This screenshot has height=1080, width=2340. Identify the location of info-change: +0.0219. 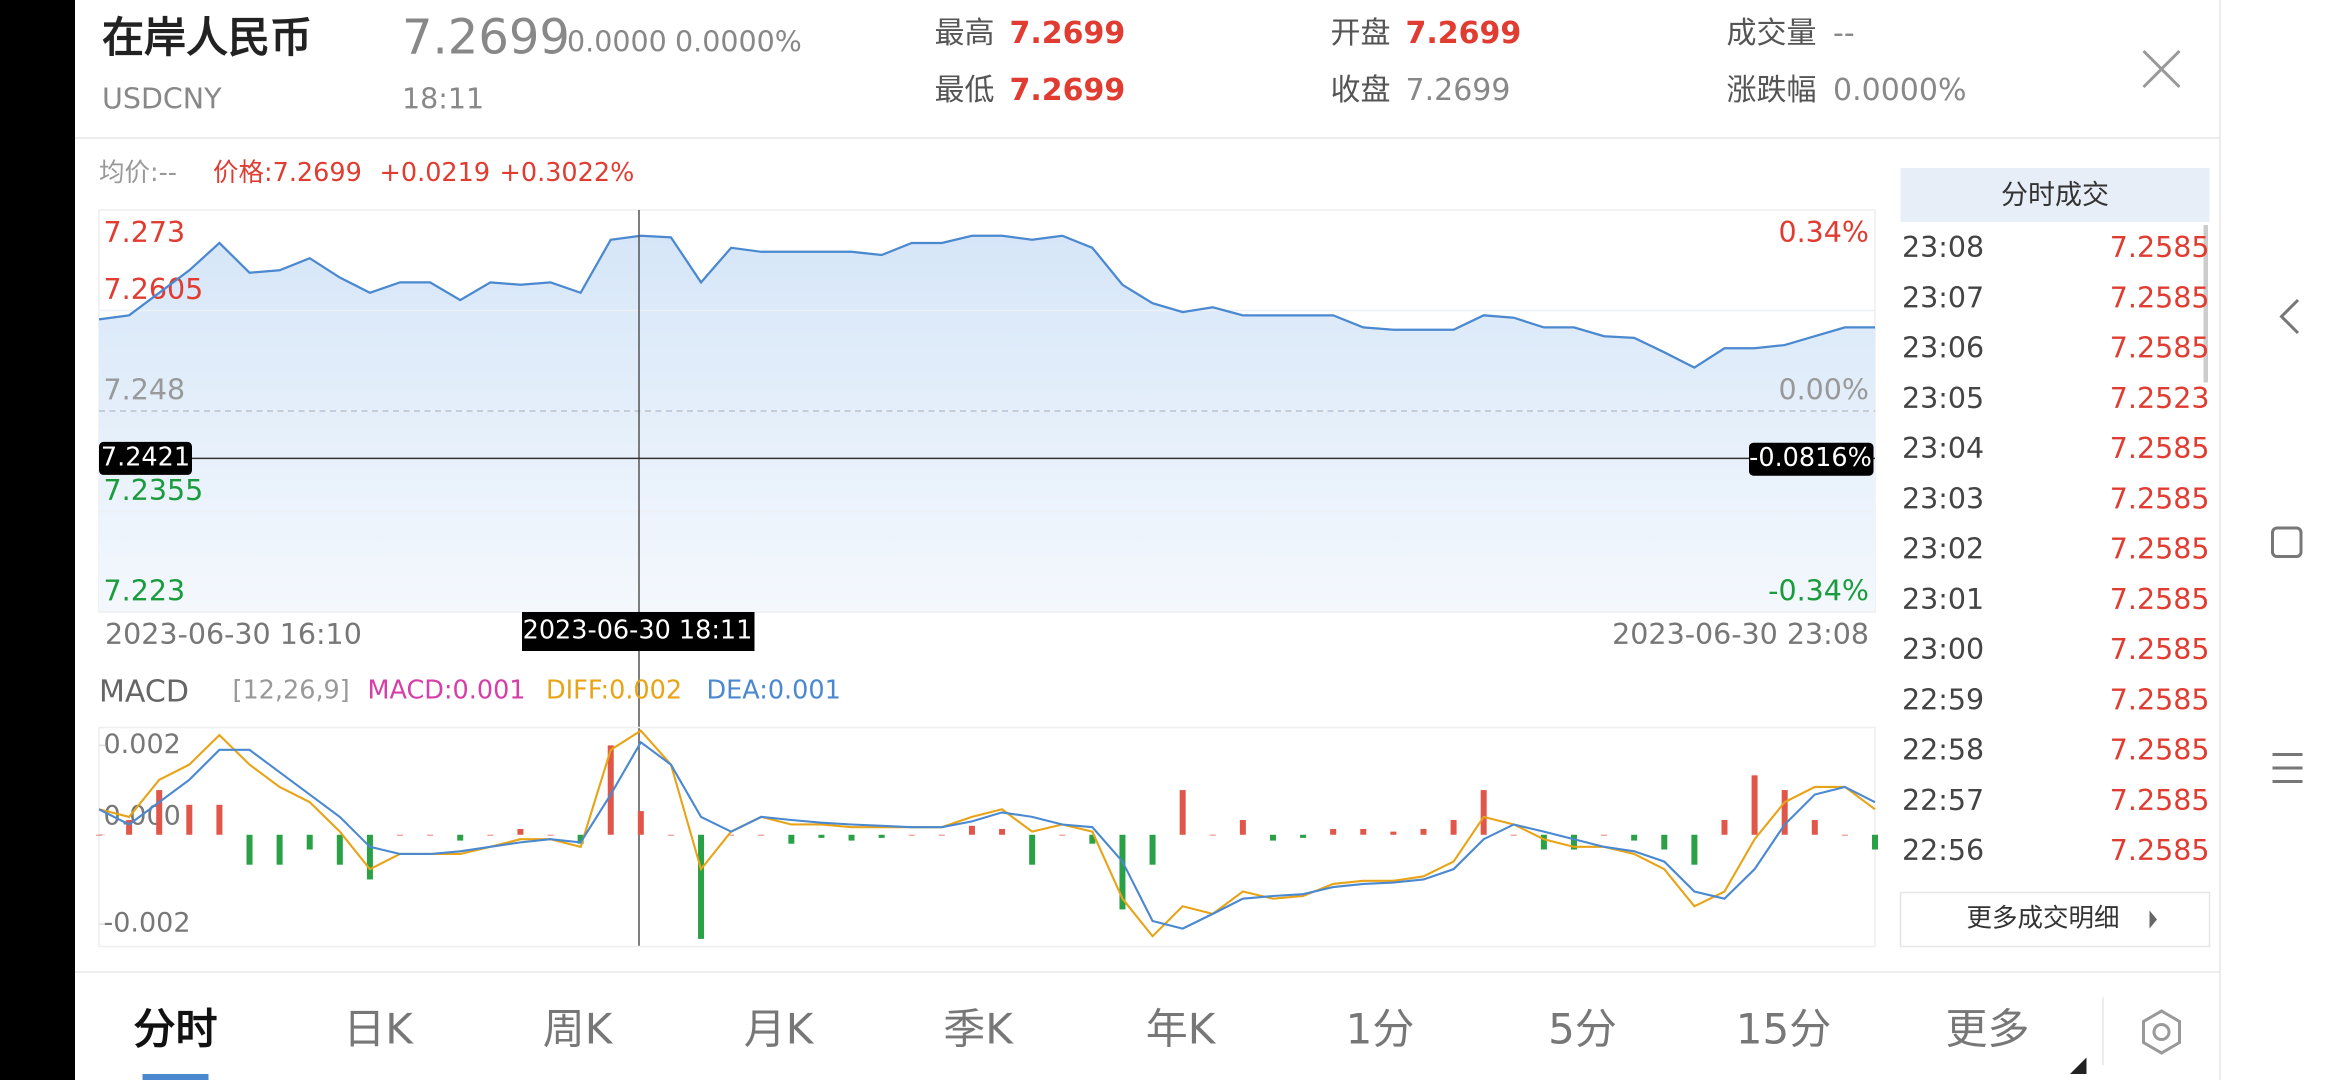
(435, 173).